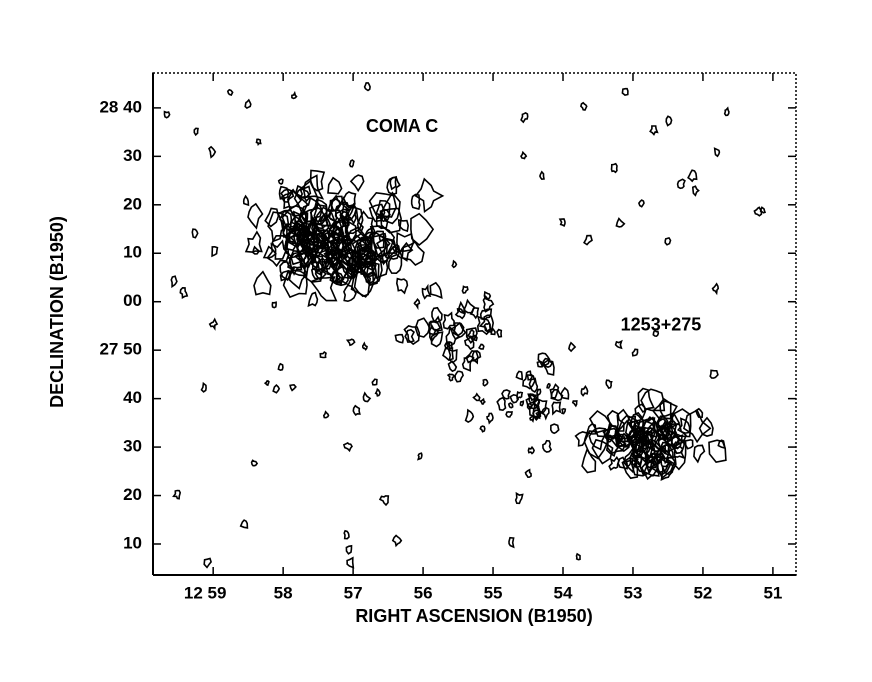 This screenshot has width=872, height=682. I want to click on annotation: 1253+275, so click(661, 325).